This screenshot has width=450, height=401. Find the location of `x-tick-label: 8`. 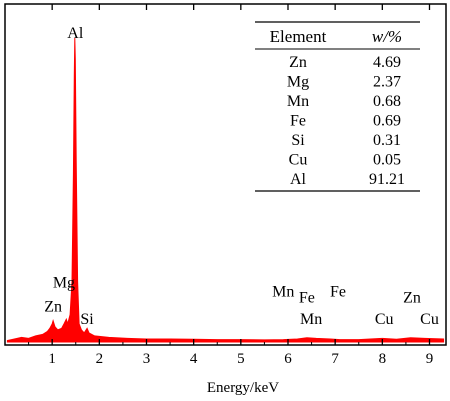

x-tick-label: 8 is located at coordinates (383, 359).